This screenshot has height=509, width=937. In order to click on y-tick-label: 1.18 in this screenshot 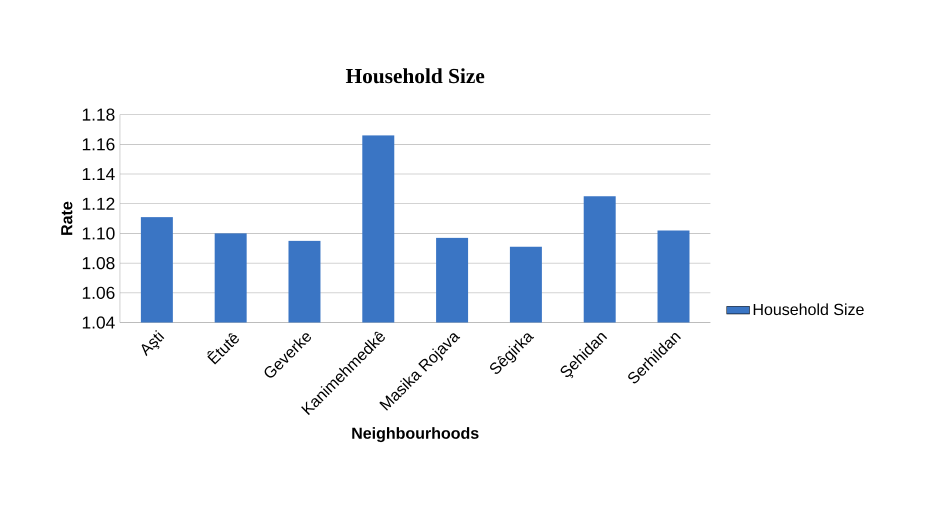, I will do `click(98, 114)`.